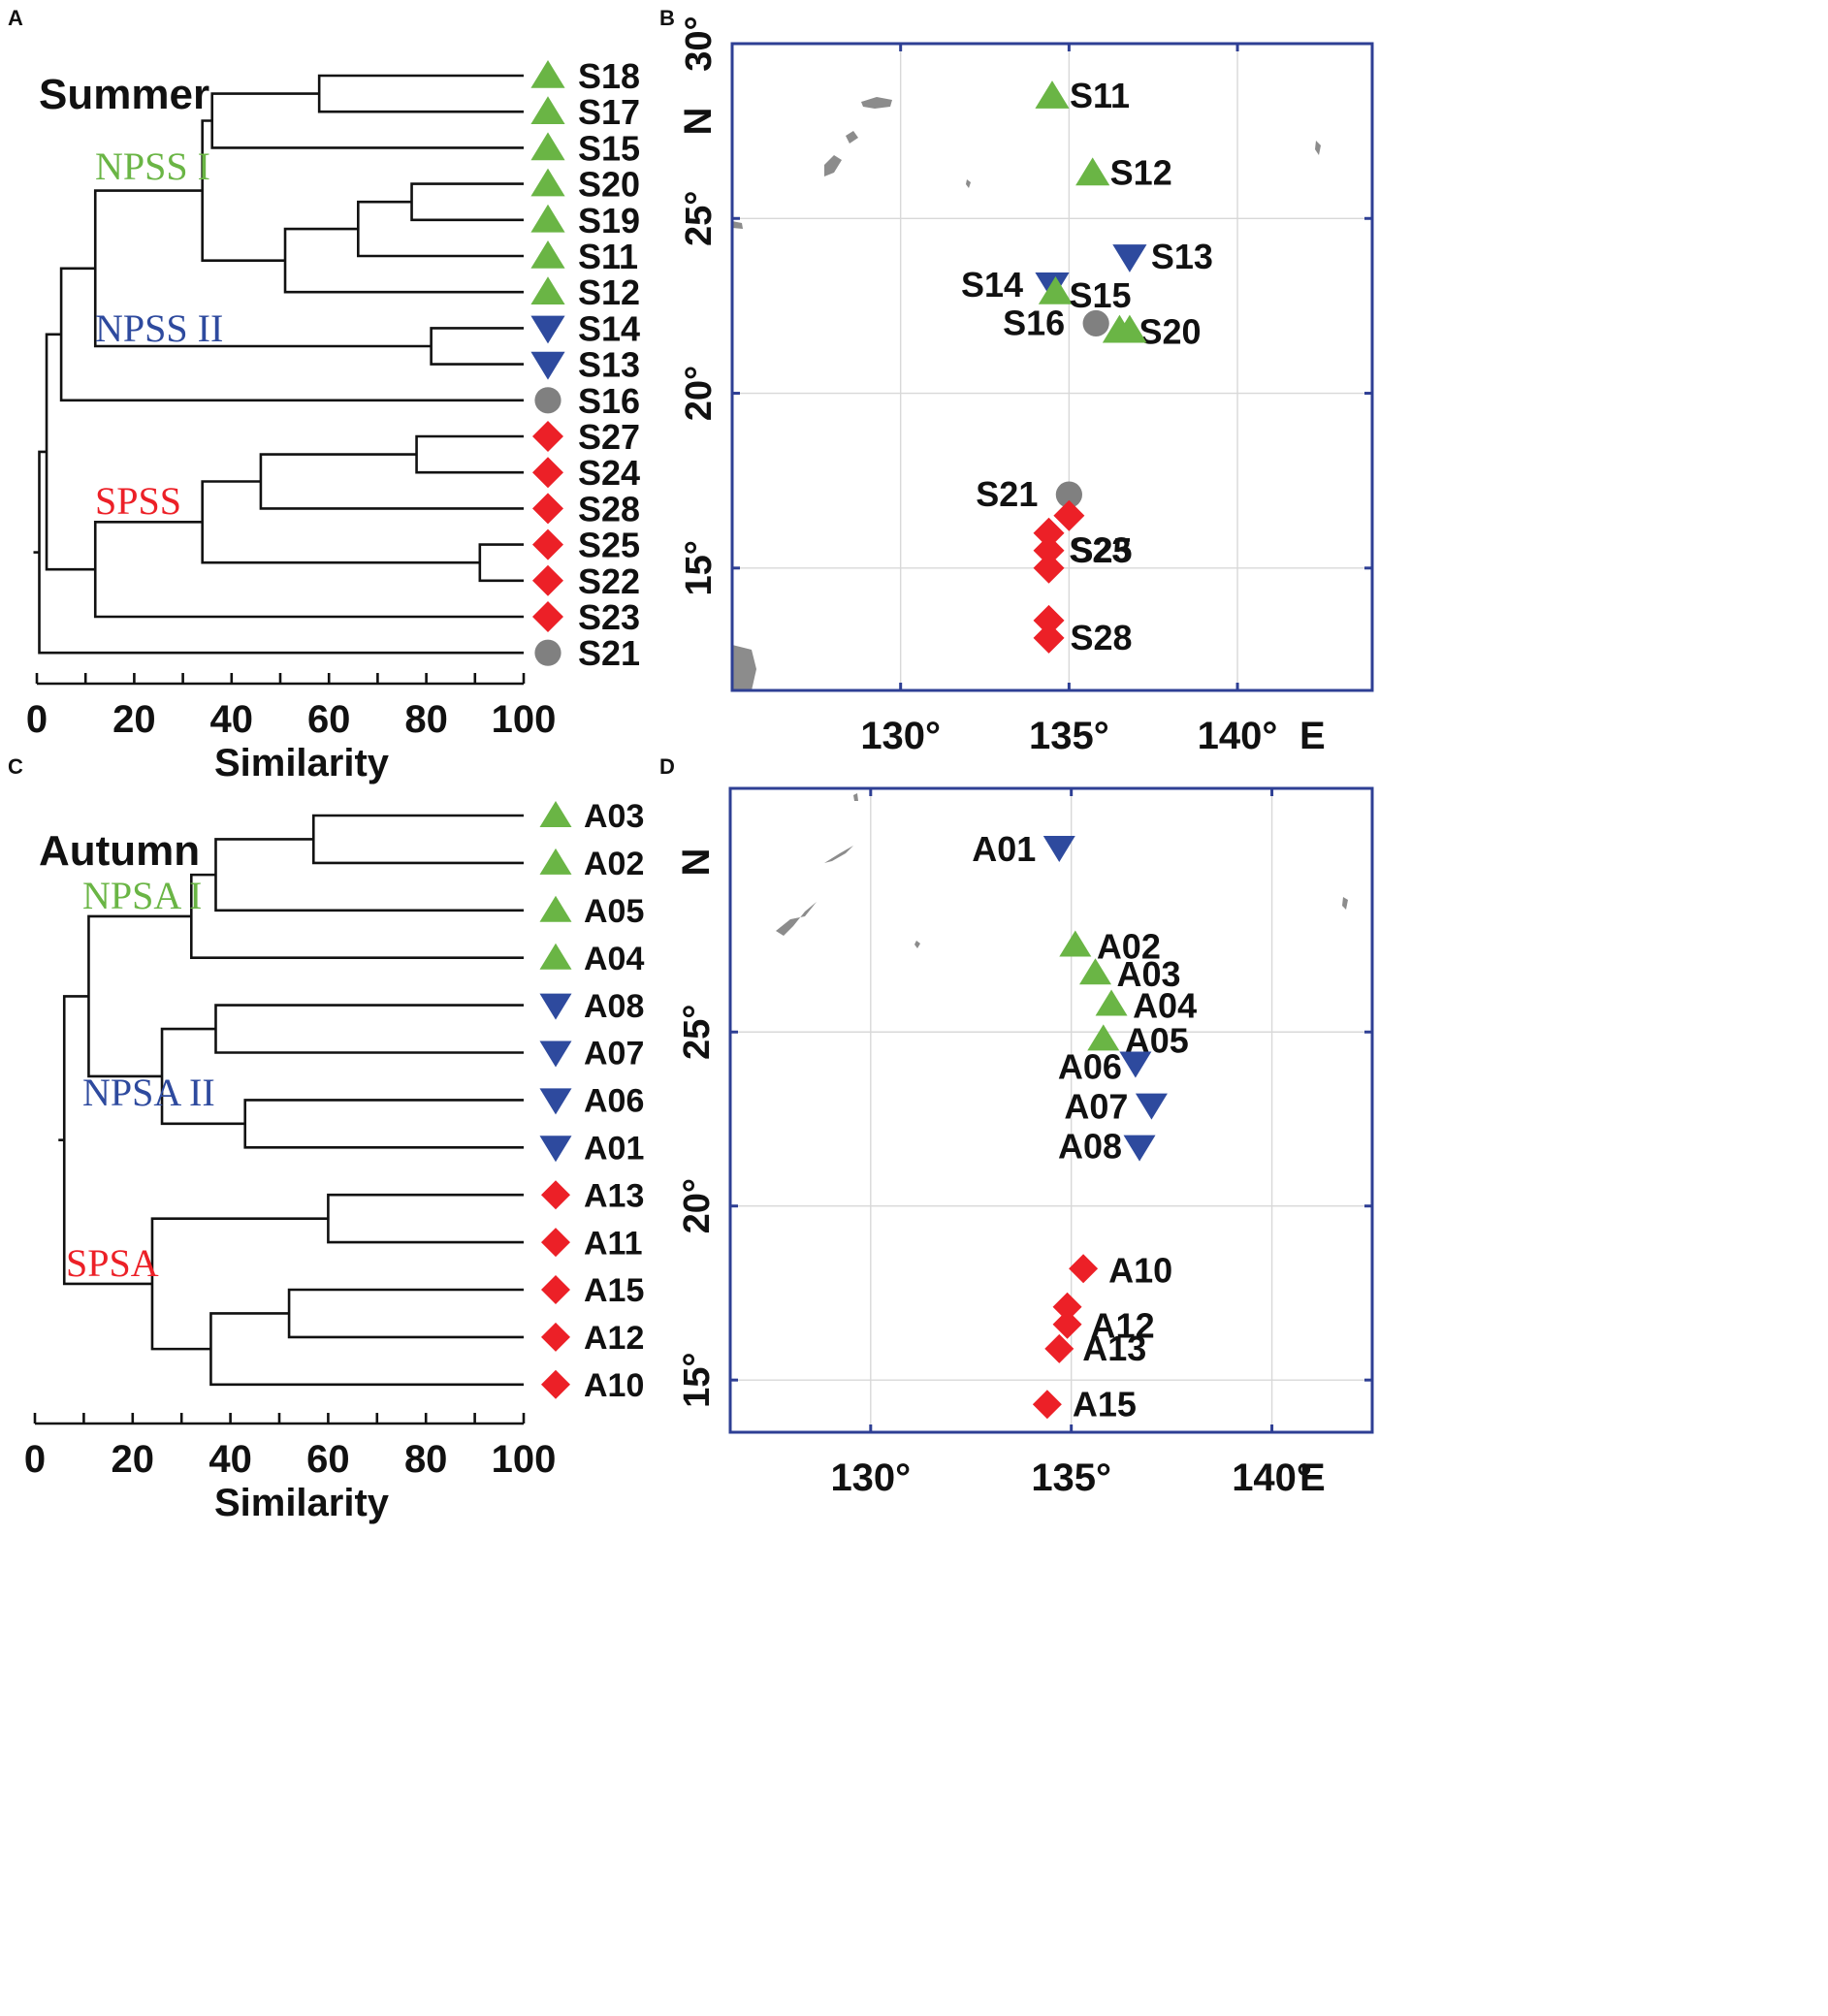 This screenshot has height=2016, width=1828. What do you see at coordinates (1140, 1270) in the screenshot?
I see `station-label-A10: A10` at bounding box center [1140, 1270].